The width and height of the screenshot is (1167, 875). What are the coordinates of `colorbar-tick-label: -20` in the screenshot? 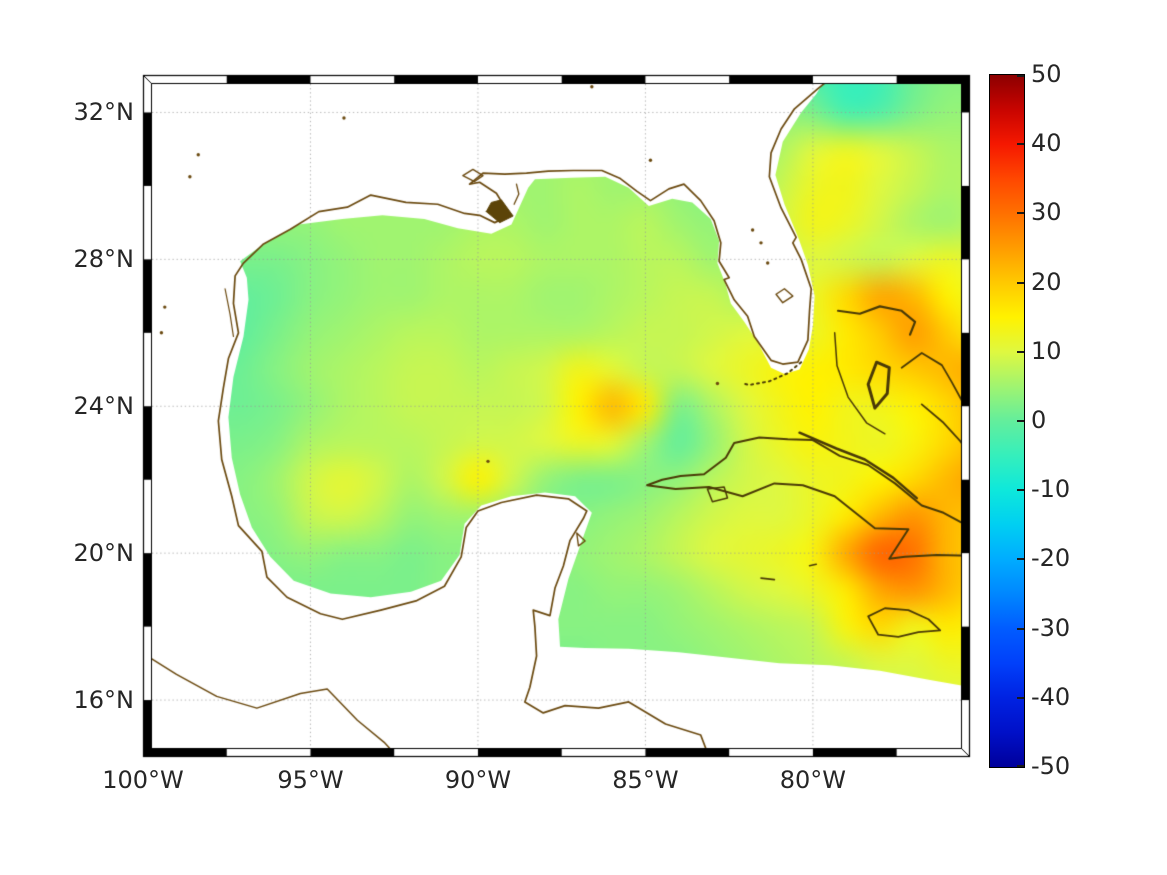 It's located at (1051, 558).